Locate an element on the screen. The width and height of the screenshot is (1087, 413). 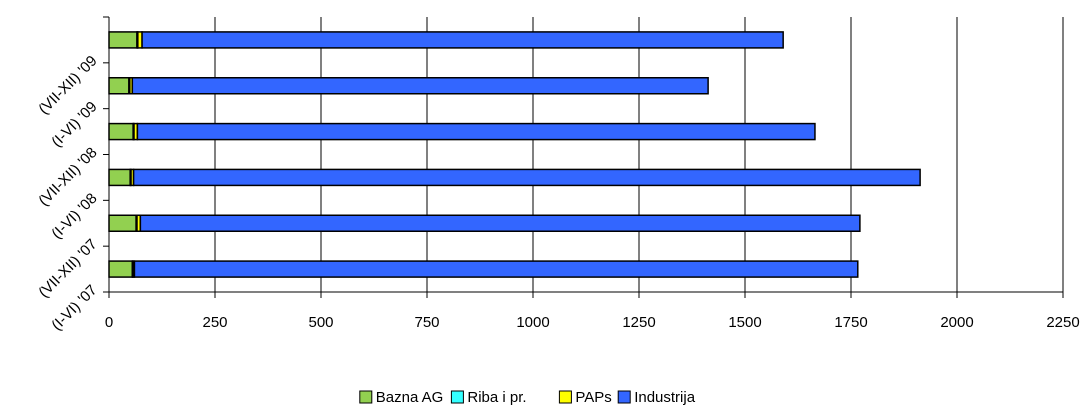
x-tick-label: 2250 is located at coordinates (1062, 322).